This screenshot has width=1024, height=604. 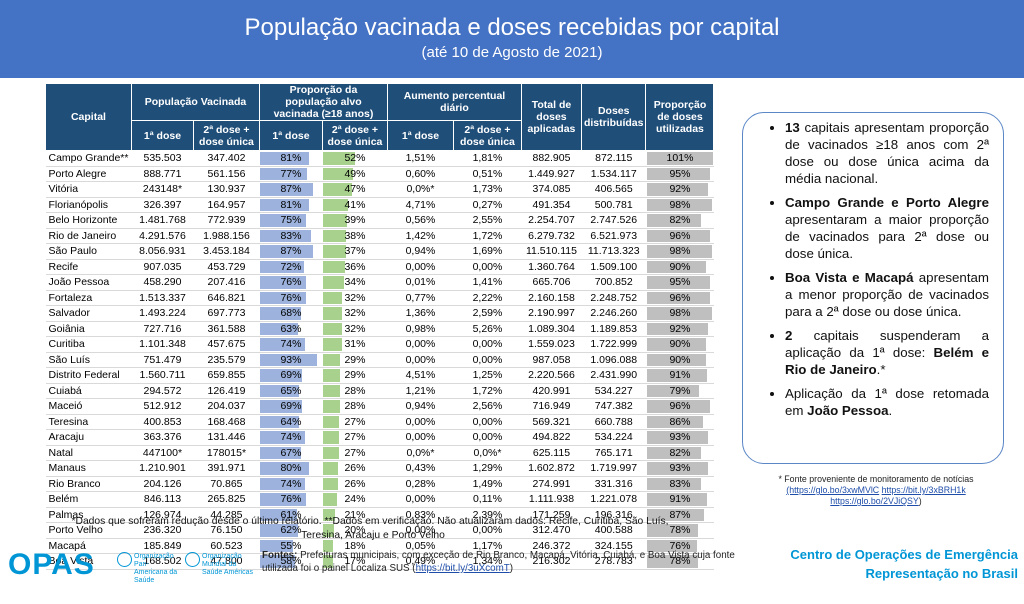 I want to click on cell-proporcao-utilizadas: 91%, so click(x=679, y=499).